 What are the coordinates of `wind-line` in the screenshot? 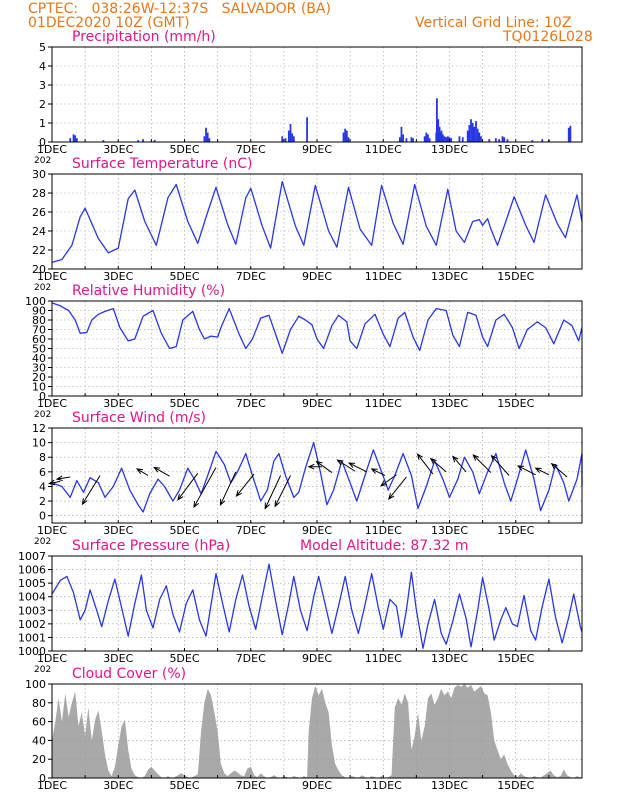 It's located at (317, 477).